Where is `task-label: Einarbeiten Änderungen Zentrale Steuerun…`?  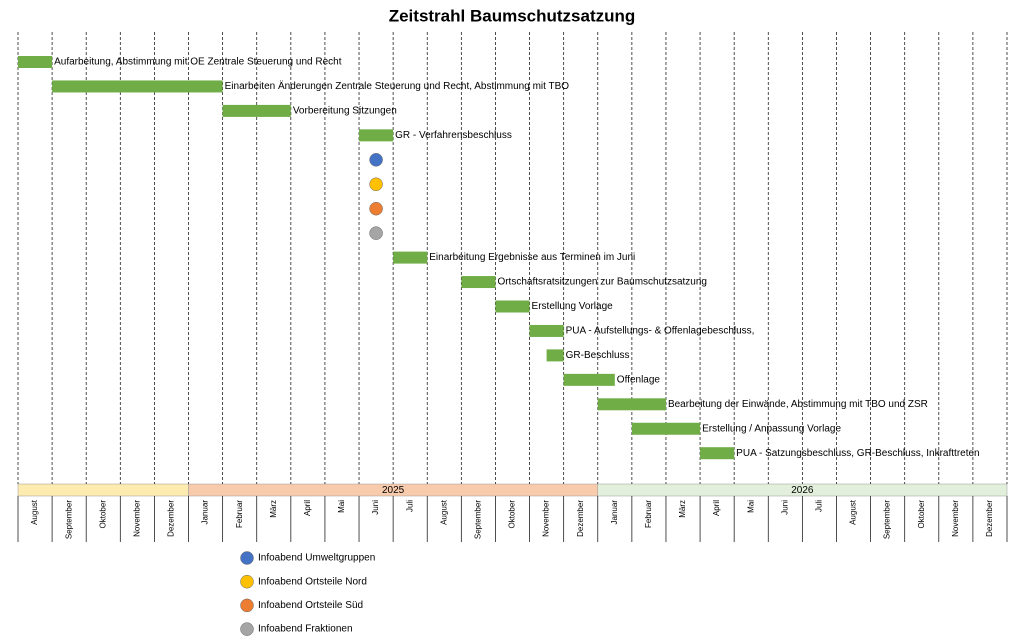 task-label: Einarbeiten Änderungen Zentrale Steuerun… is located at coordinates (397, 86).